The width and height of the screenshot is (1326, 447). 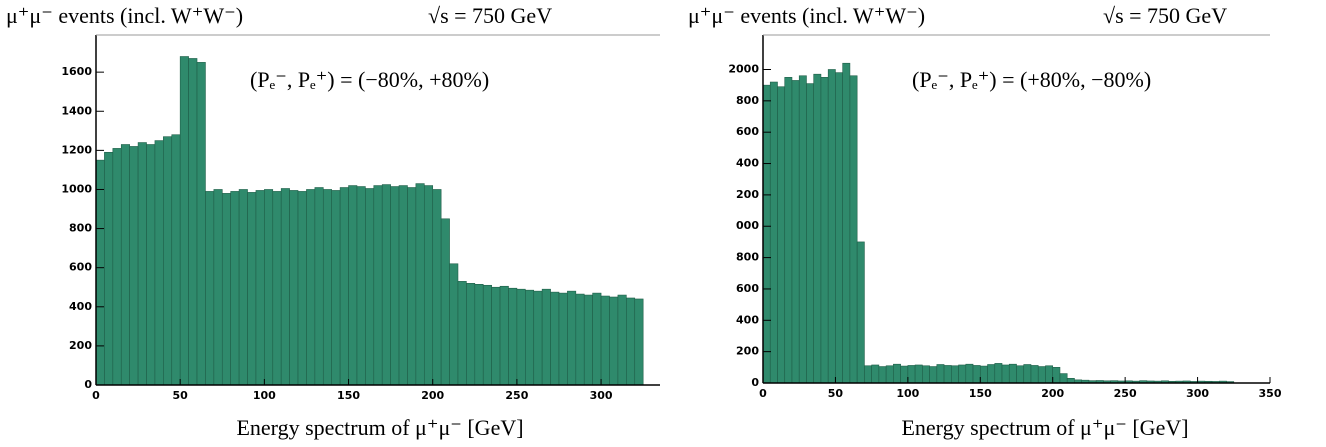 What do you see at coordinates (1052, 393) in the screenshot?
I see `x-tick-label: 200` at bounding box center [1052, 393].